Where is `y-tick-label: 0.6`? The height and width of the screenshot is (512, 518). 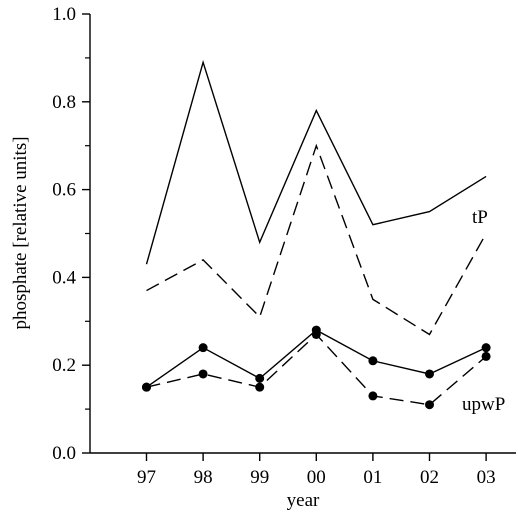 y-tick-label: 0.6 is located at coordinates (64, 190).